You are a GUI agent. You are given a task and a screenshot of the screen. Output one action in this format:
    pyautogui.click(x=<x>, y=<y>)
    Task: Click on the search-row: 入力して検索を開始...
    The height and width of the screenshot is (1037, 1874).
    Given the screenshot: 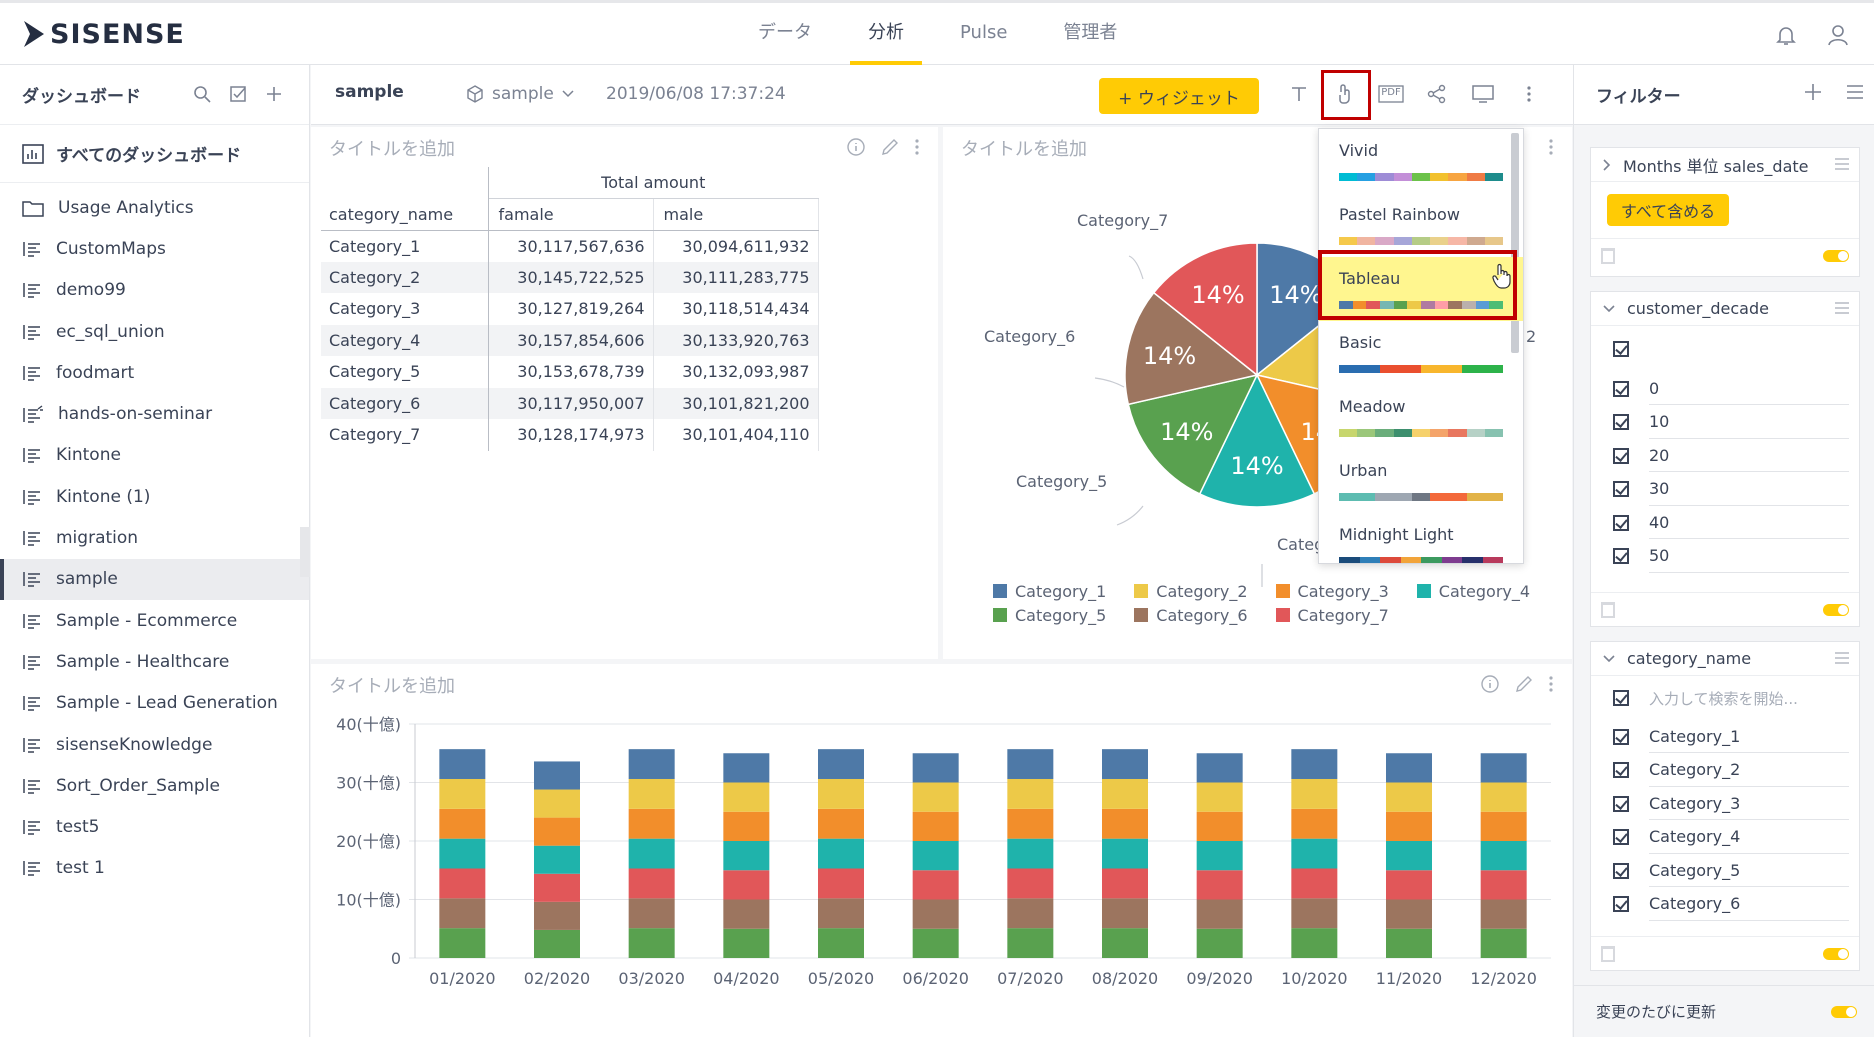 What is the action you would take?
    pyautogui.click(x=1725, y=698)
    